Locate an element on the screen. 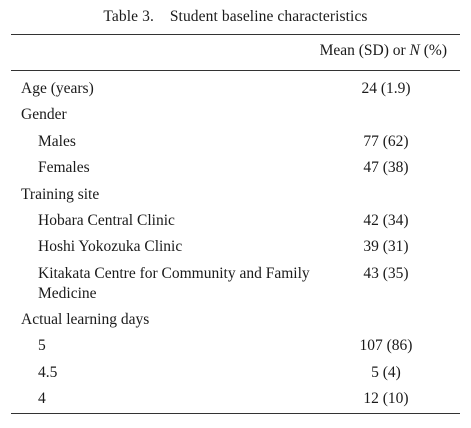  row-value: 77 (62) is located at coordinates (386, 141).